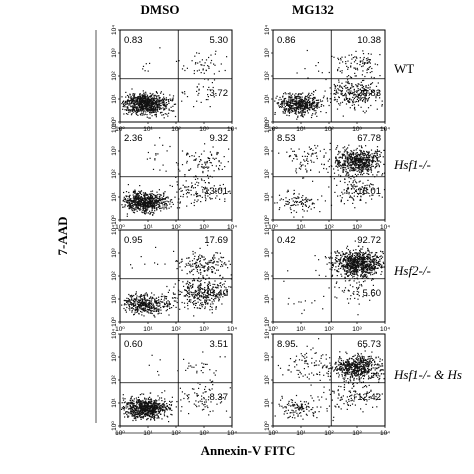 This screenshot has height=474, width=474. Describe the element at coordinates (114, 230) in the screenshot. I see `y-tick-label: 10⁴` at that location.